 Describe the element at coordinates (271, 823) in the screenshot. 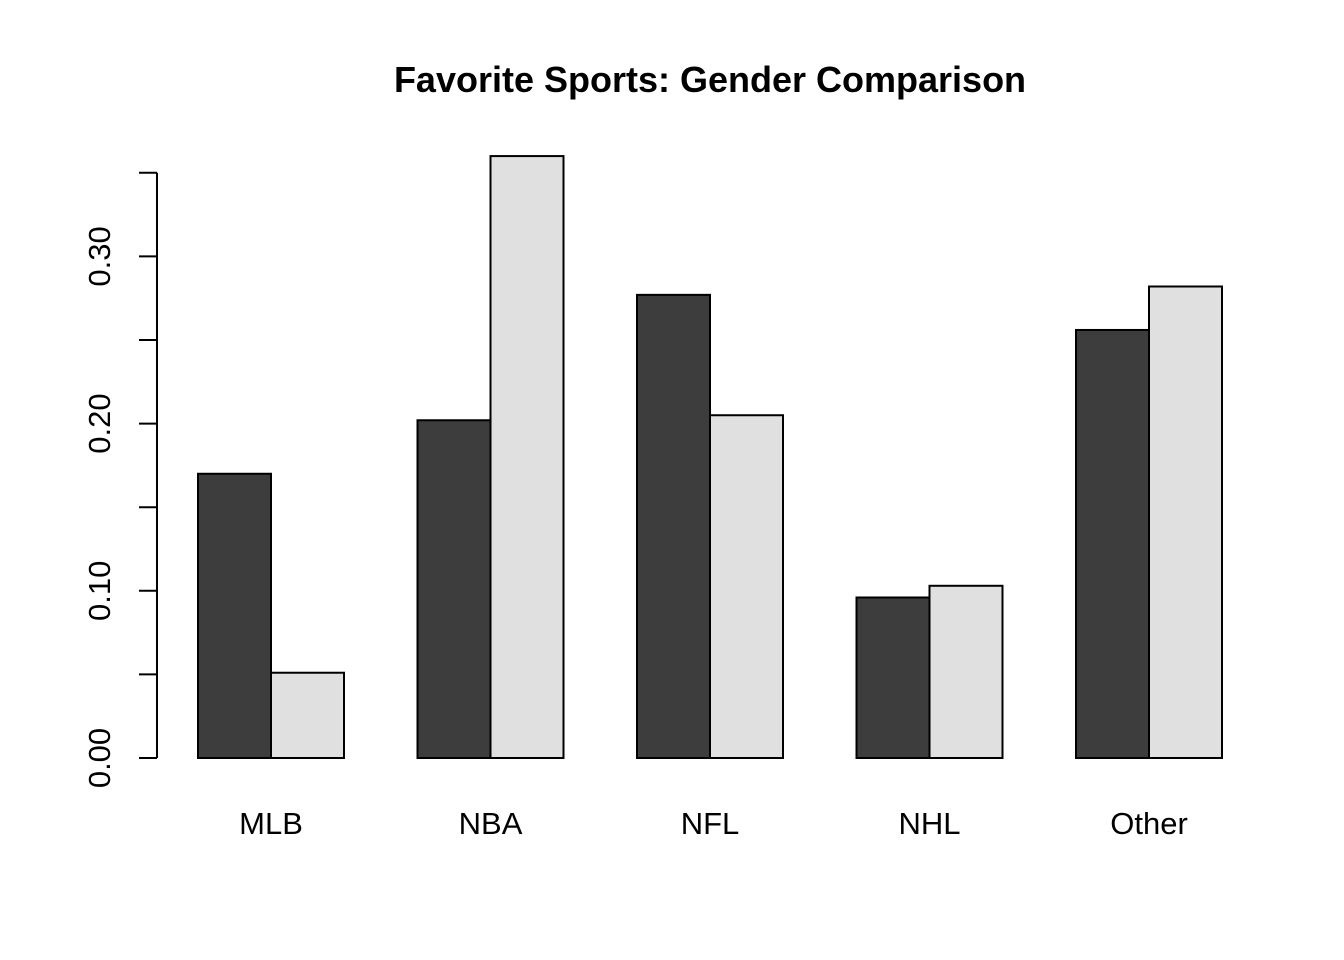

I see `x-tick-label: MLB` at that location.